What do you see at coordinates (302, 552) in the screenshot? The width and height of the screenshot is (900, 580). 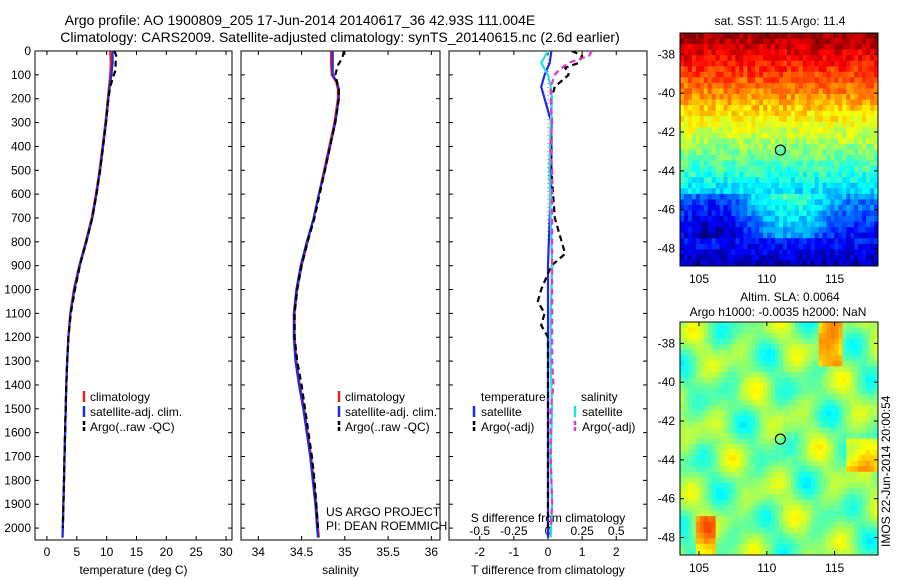 I see `x-tick-label: 34.5` at bounding box center [302, 552].